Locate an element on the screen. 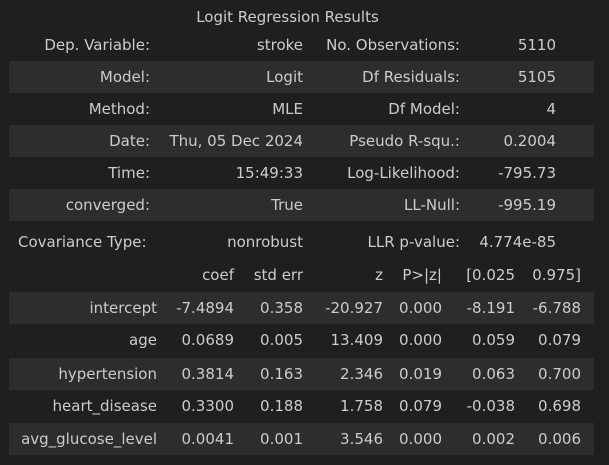 The height and width of the screenshot is (465, 609). summary-label: Time: is located at coordinates (129, 173).